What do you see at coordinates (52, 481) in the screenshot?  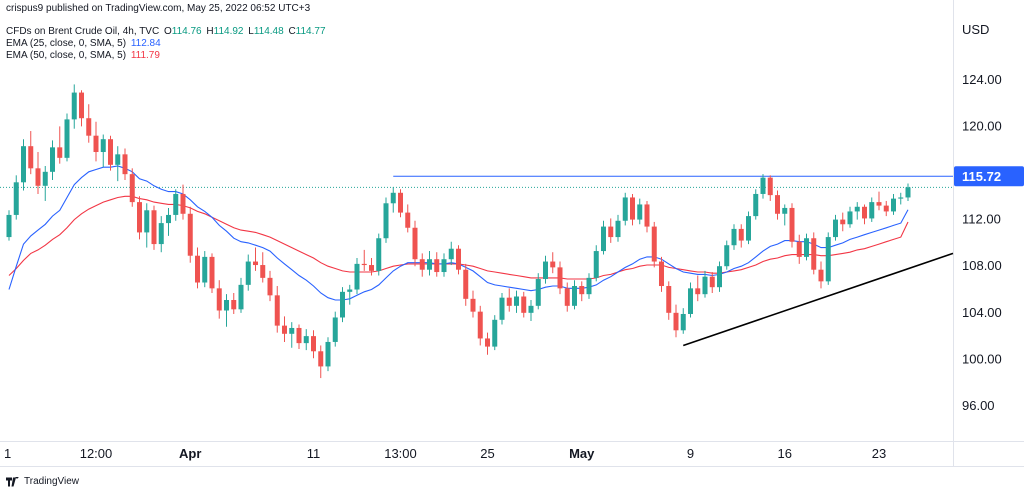 I see `tradingview-brand: TradingView` at bounding box center [52, 481].